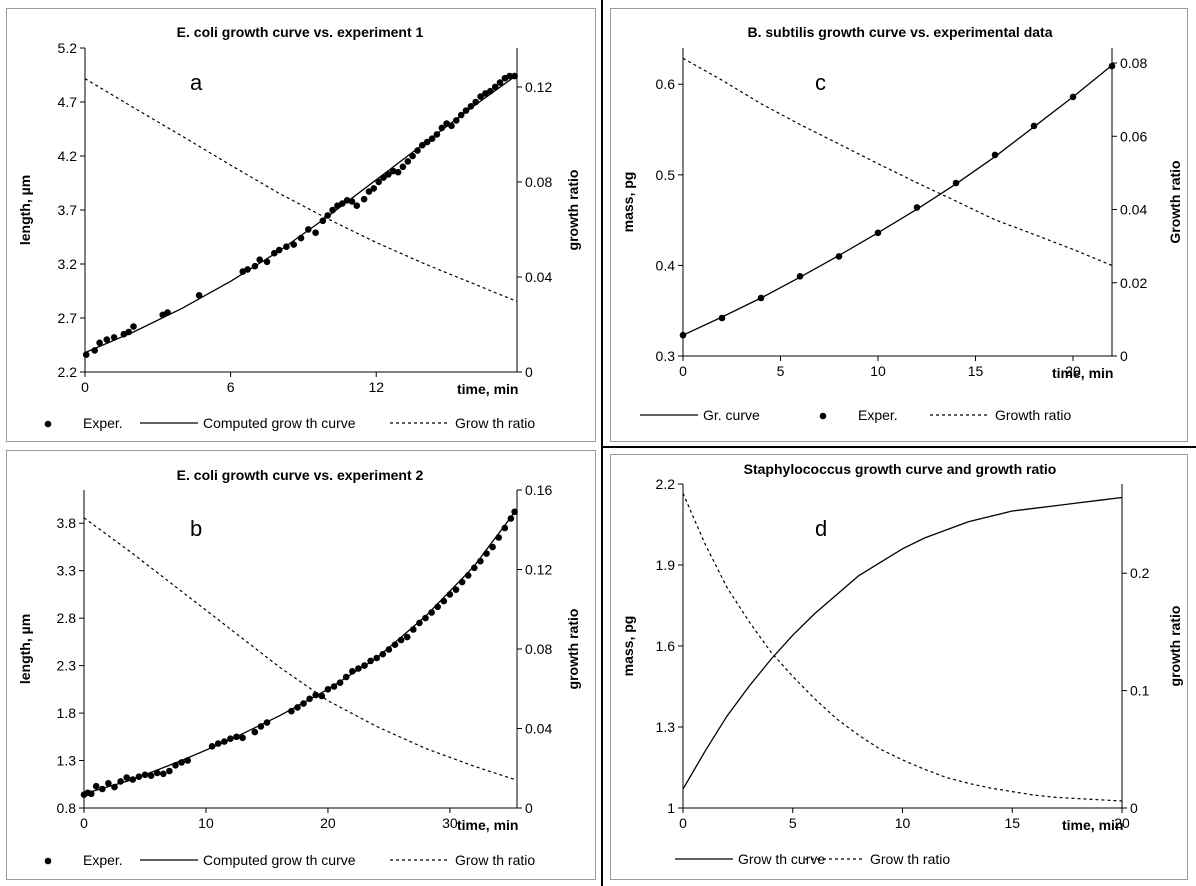  I want to click on y-tick-label-a: 5.2, so click(68, 48).